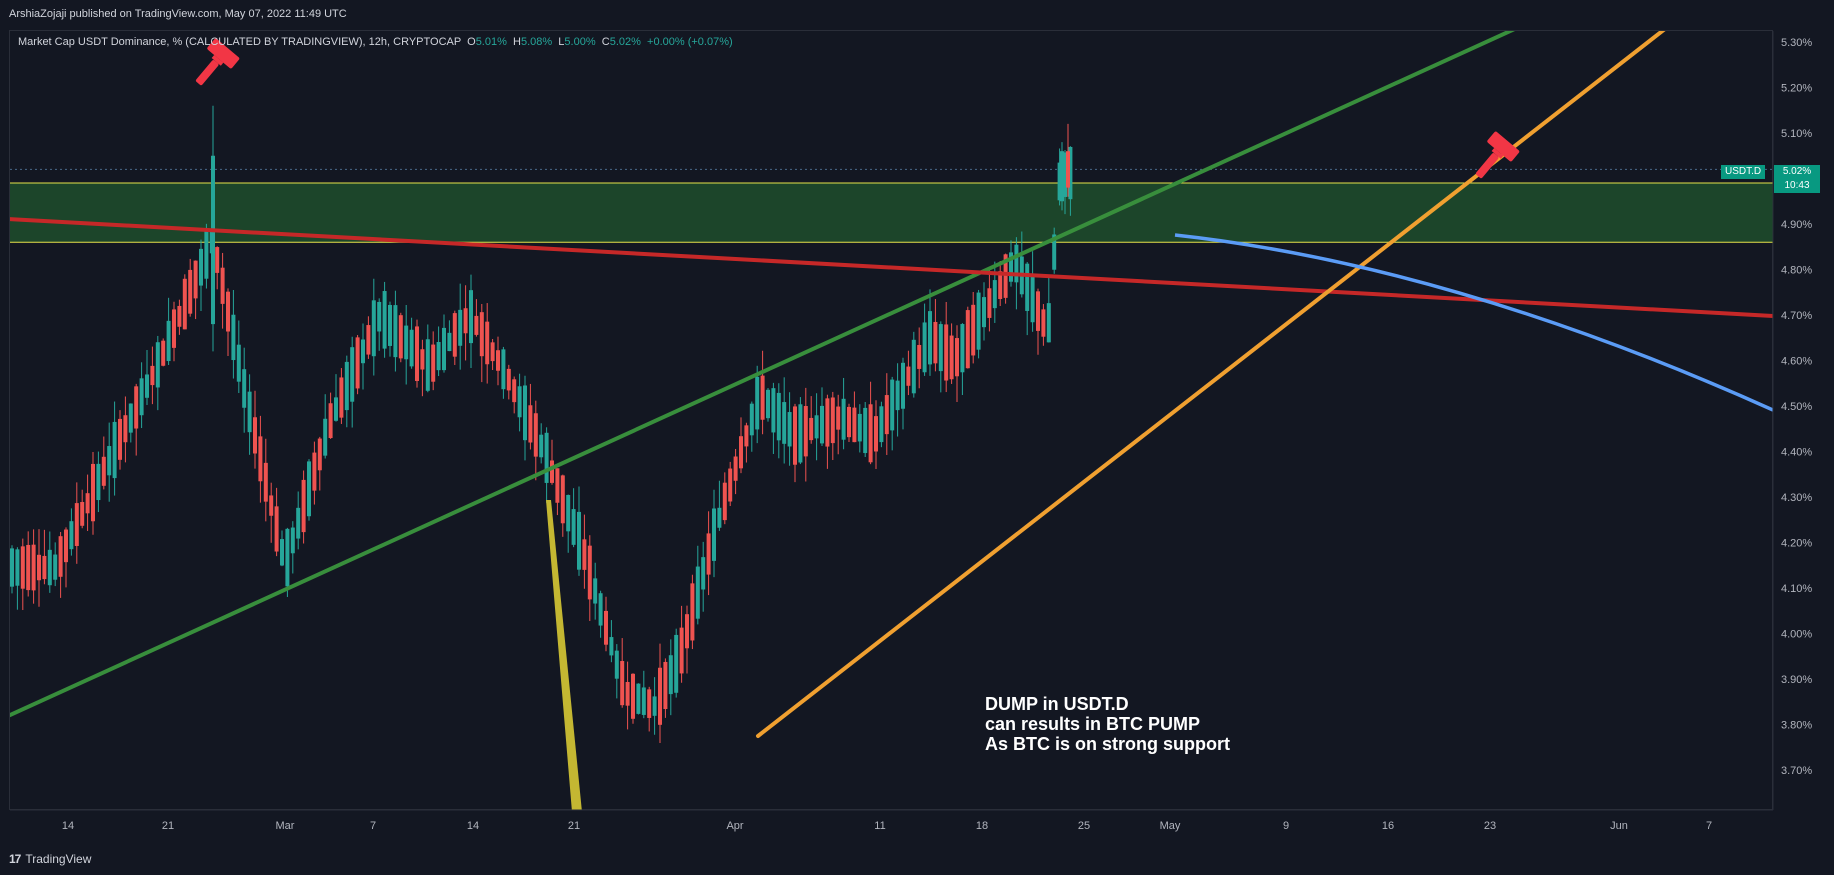  Describe the element at coordinates (1107, 744) in the screenshot. I see `annotation-line-3: As BTC is on strong support` at that location.